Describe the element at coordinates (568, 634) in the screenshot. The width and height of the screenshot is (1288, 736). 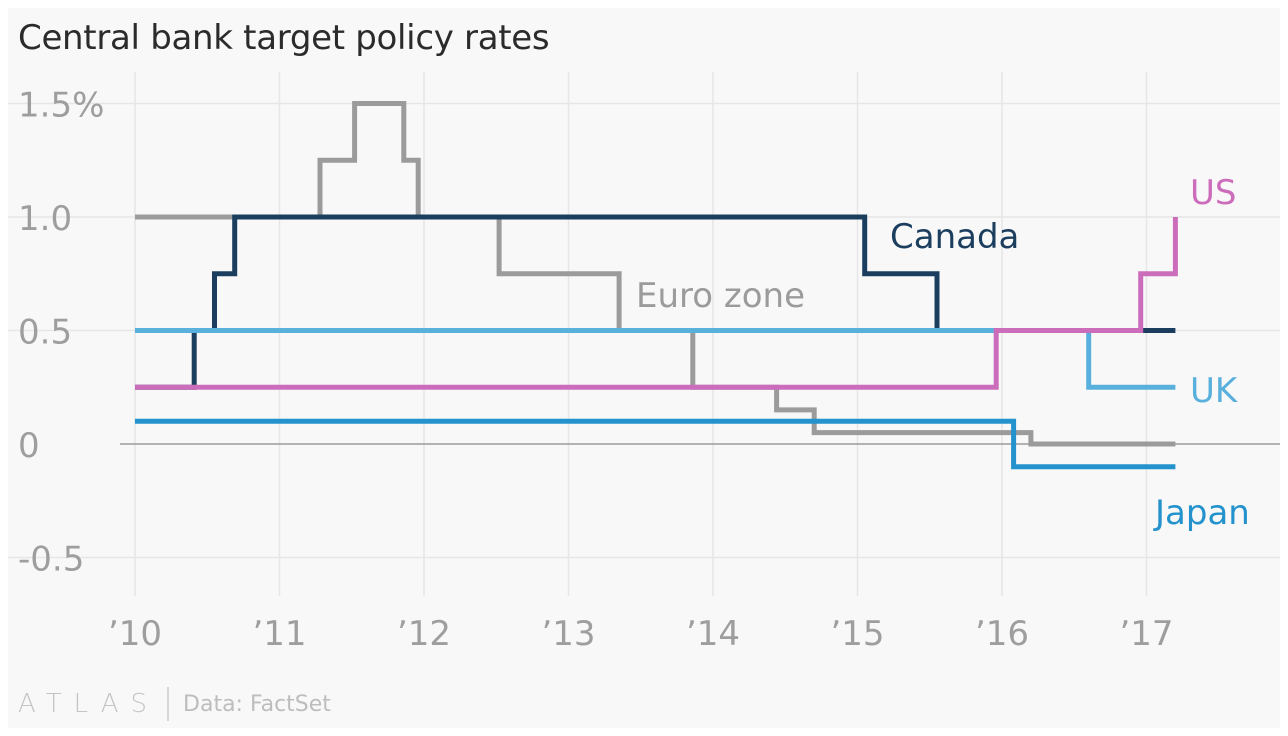
I see `x-tick-label: ’13` at that location.